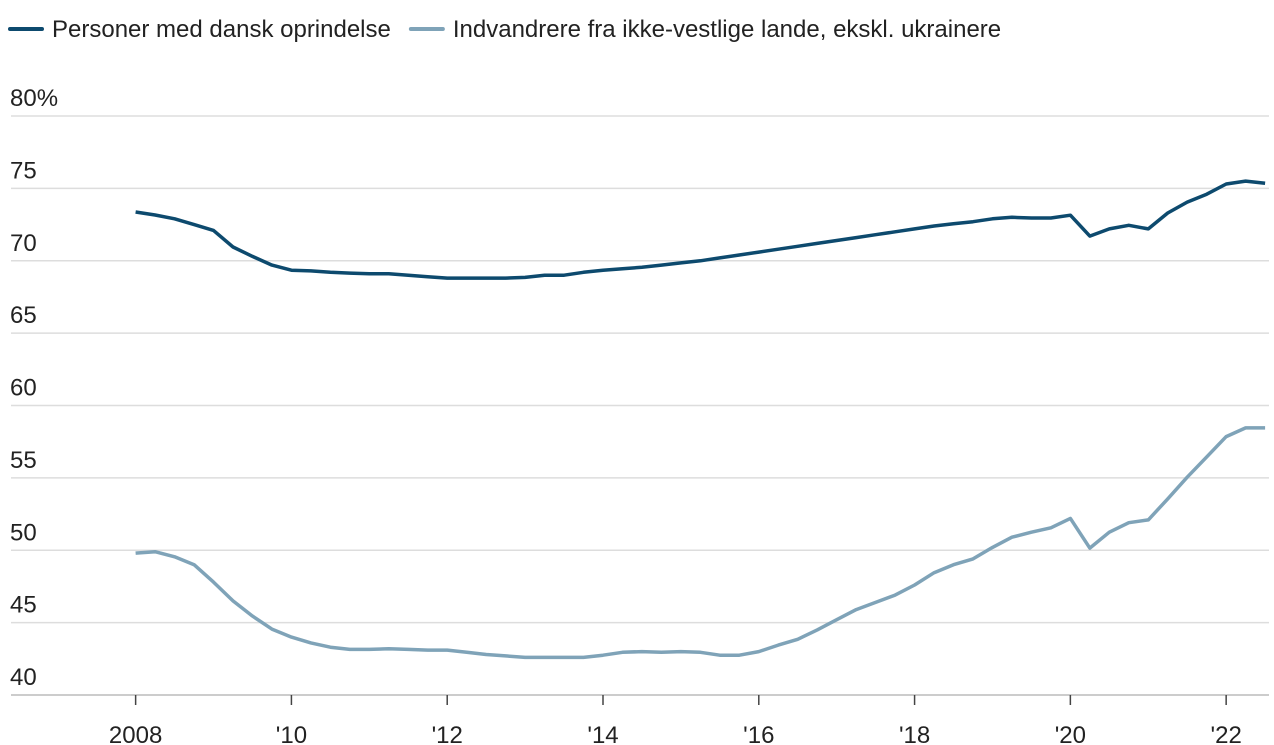 This screenshot has height=745, width=1274. Describe the element at coordinates (914, 733) in the screenshot. I see `x-tick-label: '18` at that location.